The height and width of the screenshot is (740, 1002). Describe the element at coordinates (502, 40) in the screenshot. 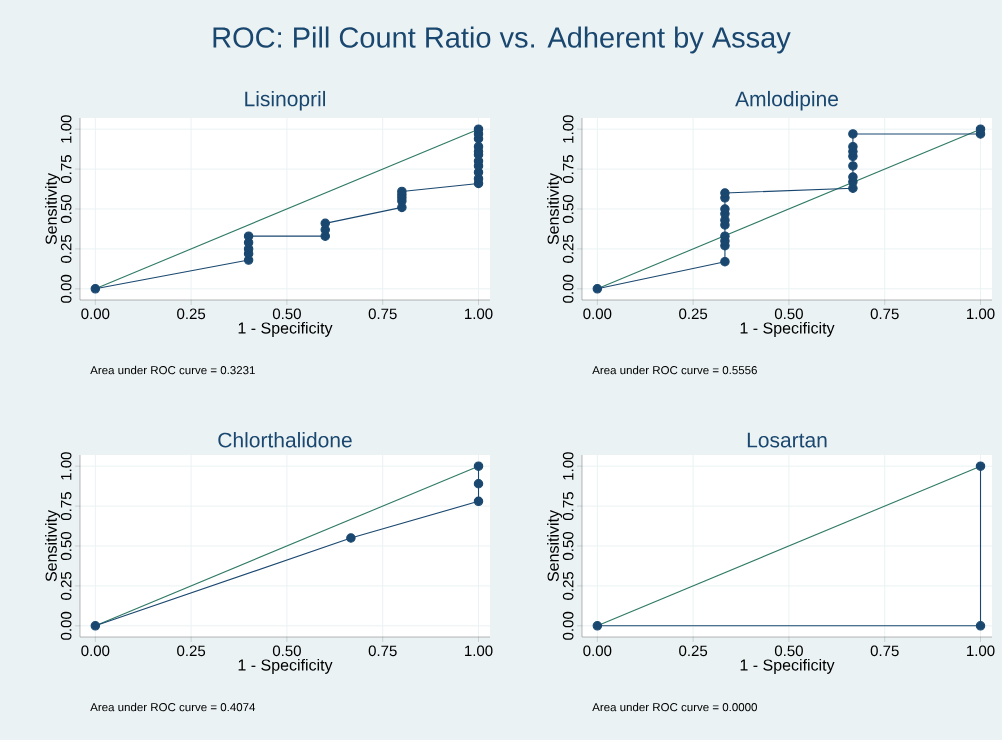

I see `text: ROC: Pill Count Ratio vs. Adherent by Assay` at that location.